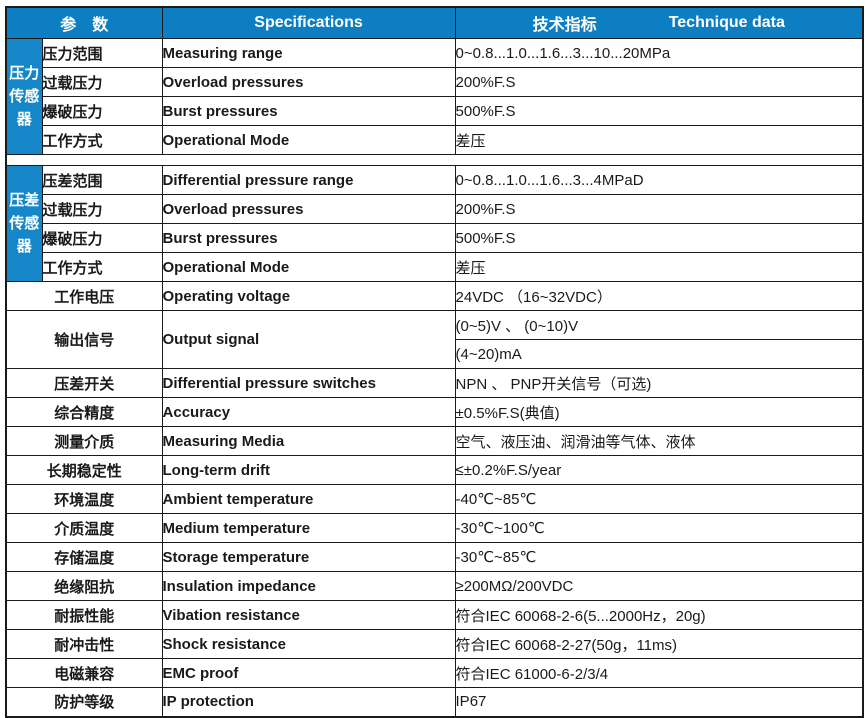 The height and width of the screenshot is (718, 867). What do you see at coordinates (24, 223) in the screenshot?
I see `side-label-differential-sensor: 压差传感器` at bounding box center [24, 223].